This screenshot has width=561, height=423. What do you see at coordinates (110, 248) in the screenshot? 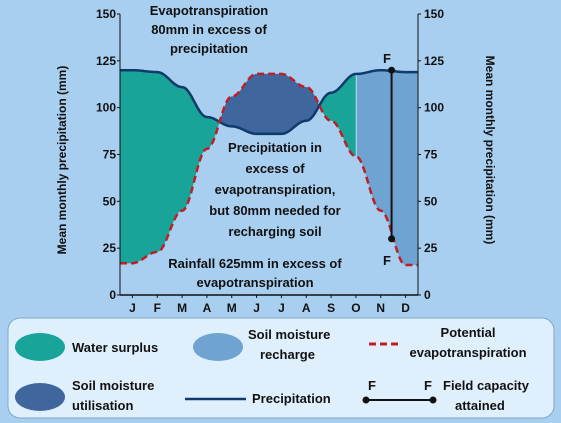
I see `y-tick-left-1: 25` at bounding box center [110, 248].